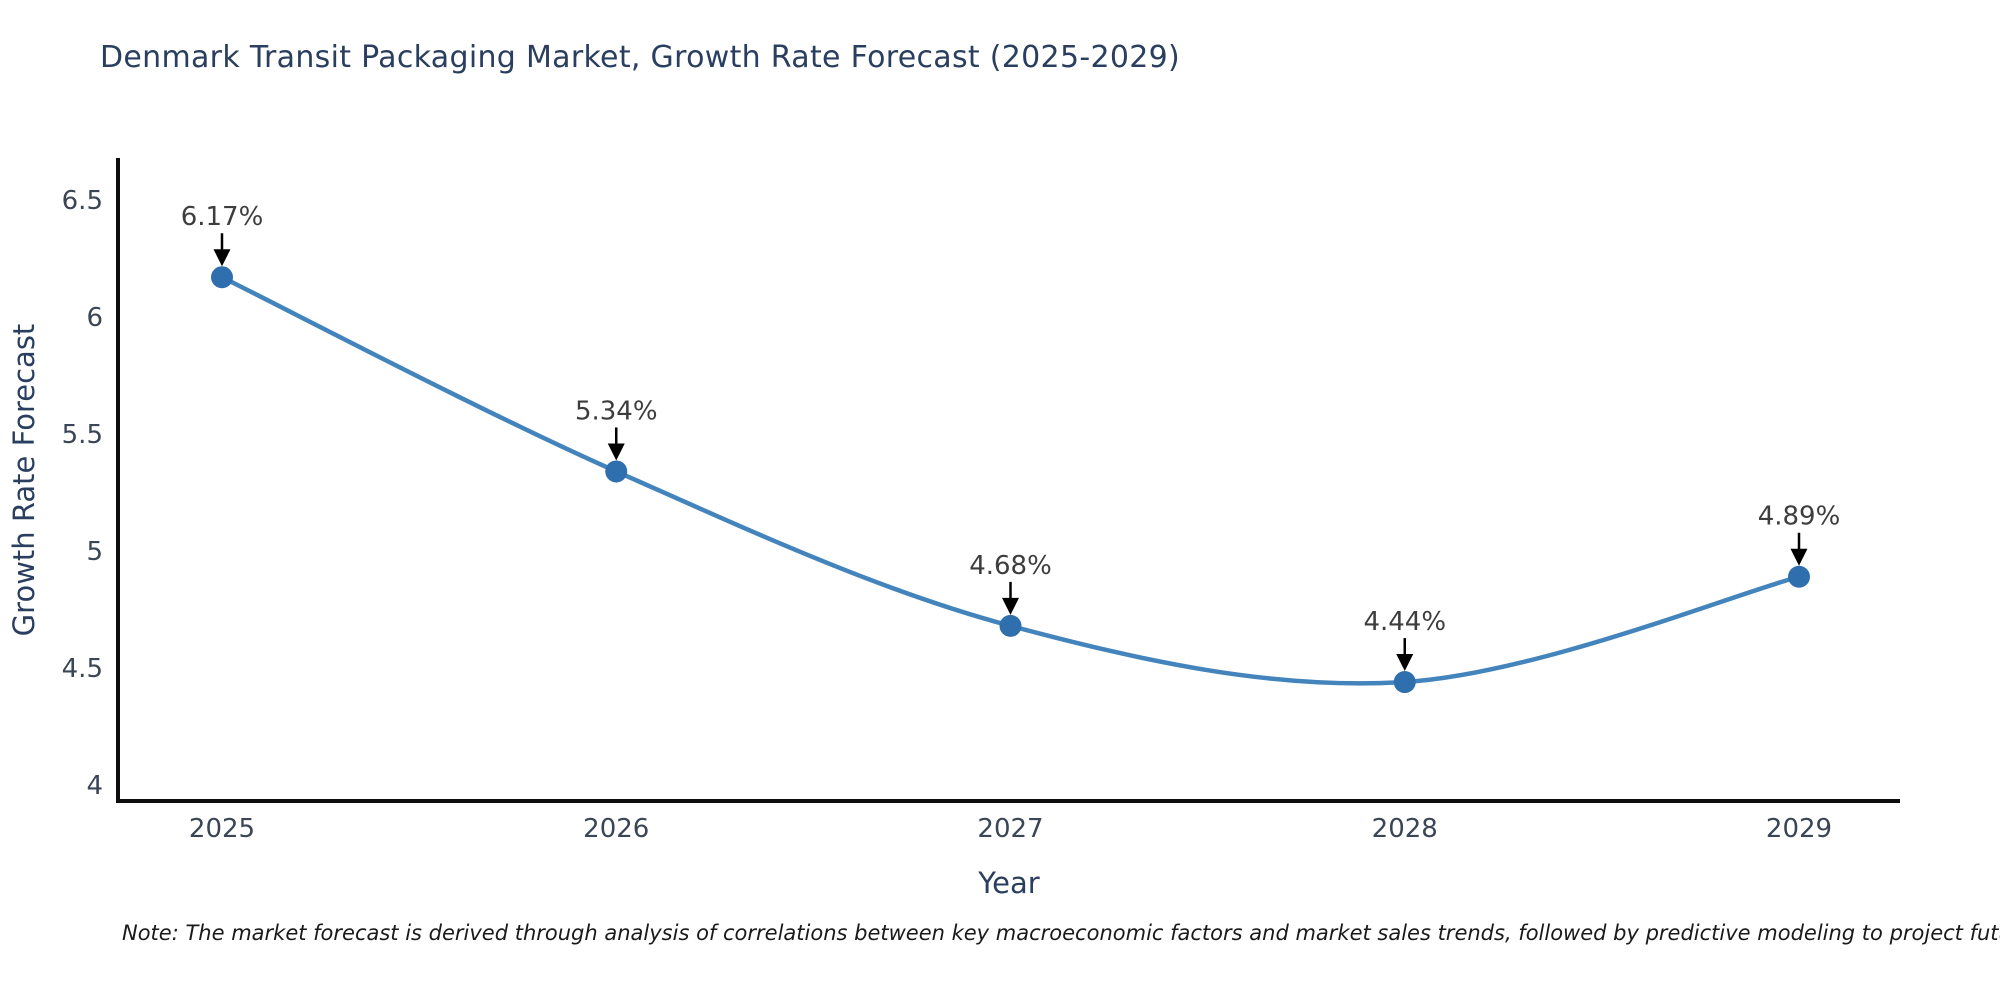 This screenshot has width=2000, height=1000. Describe the element at coordinates (1405, 829) in the screenshot. I see `x-tick-label: 2028` at that location.